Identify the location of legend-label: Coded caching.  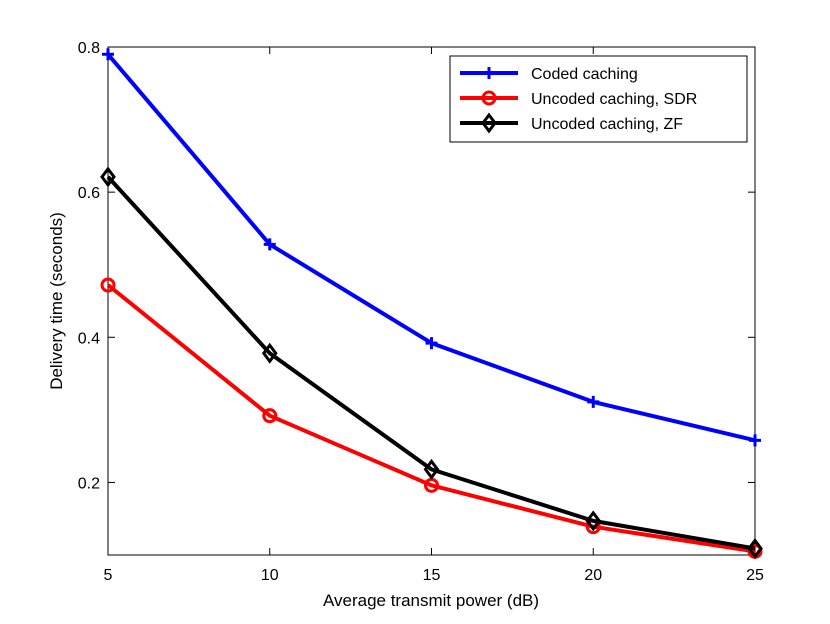
(584, 74).